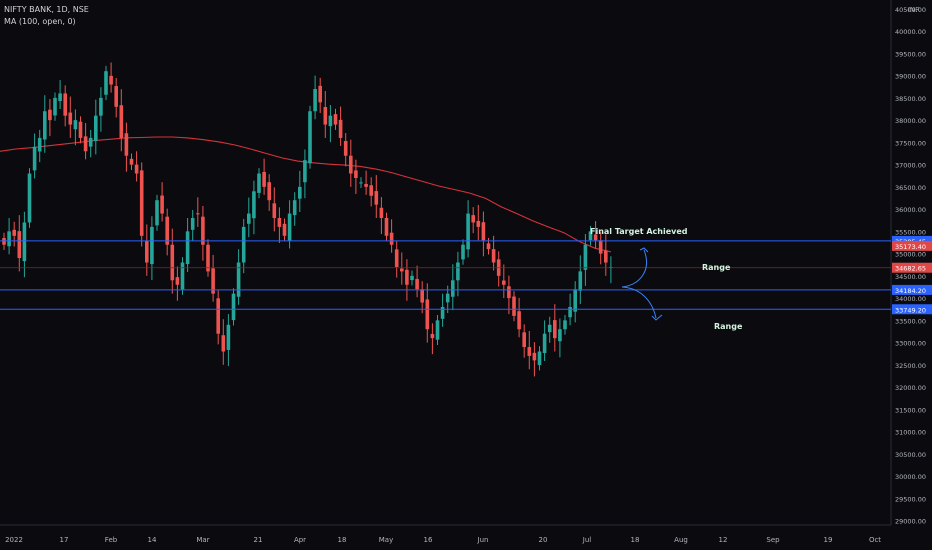  Describe the element at coordinates (910, 433) in the screenshot. I see `price-tick-label: 31000.00` at that location.